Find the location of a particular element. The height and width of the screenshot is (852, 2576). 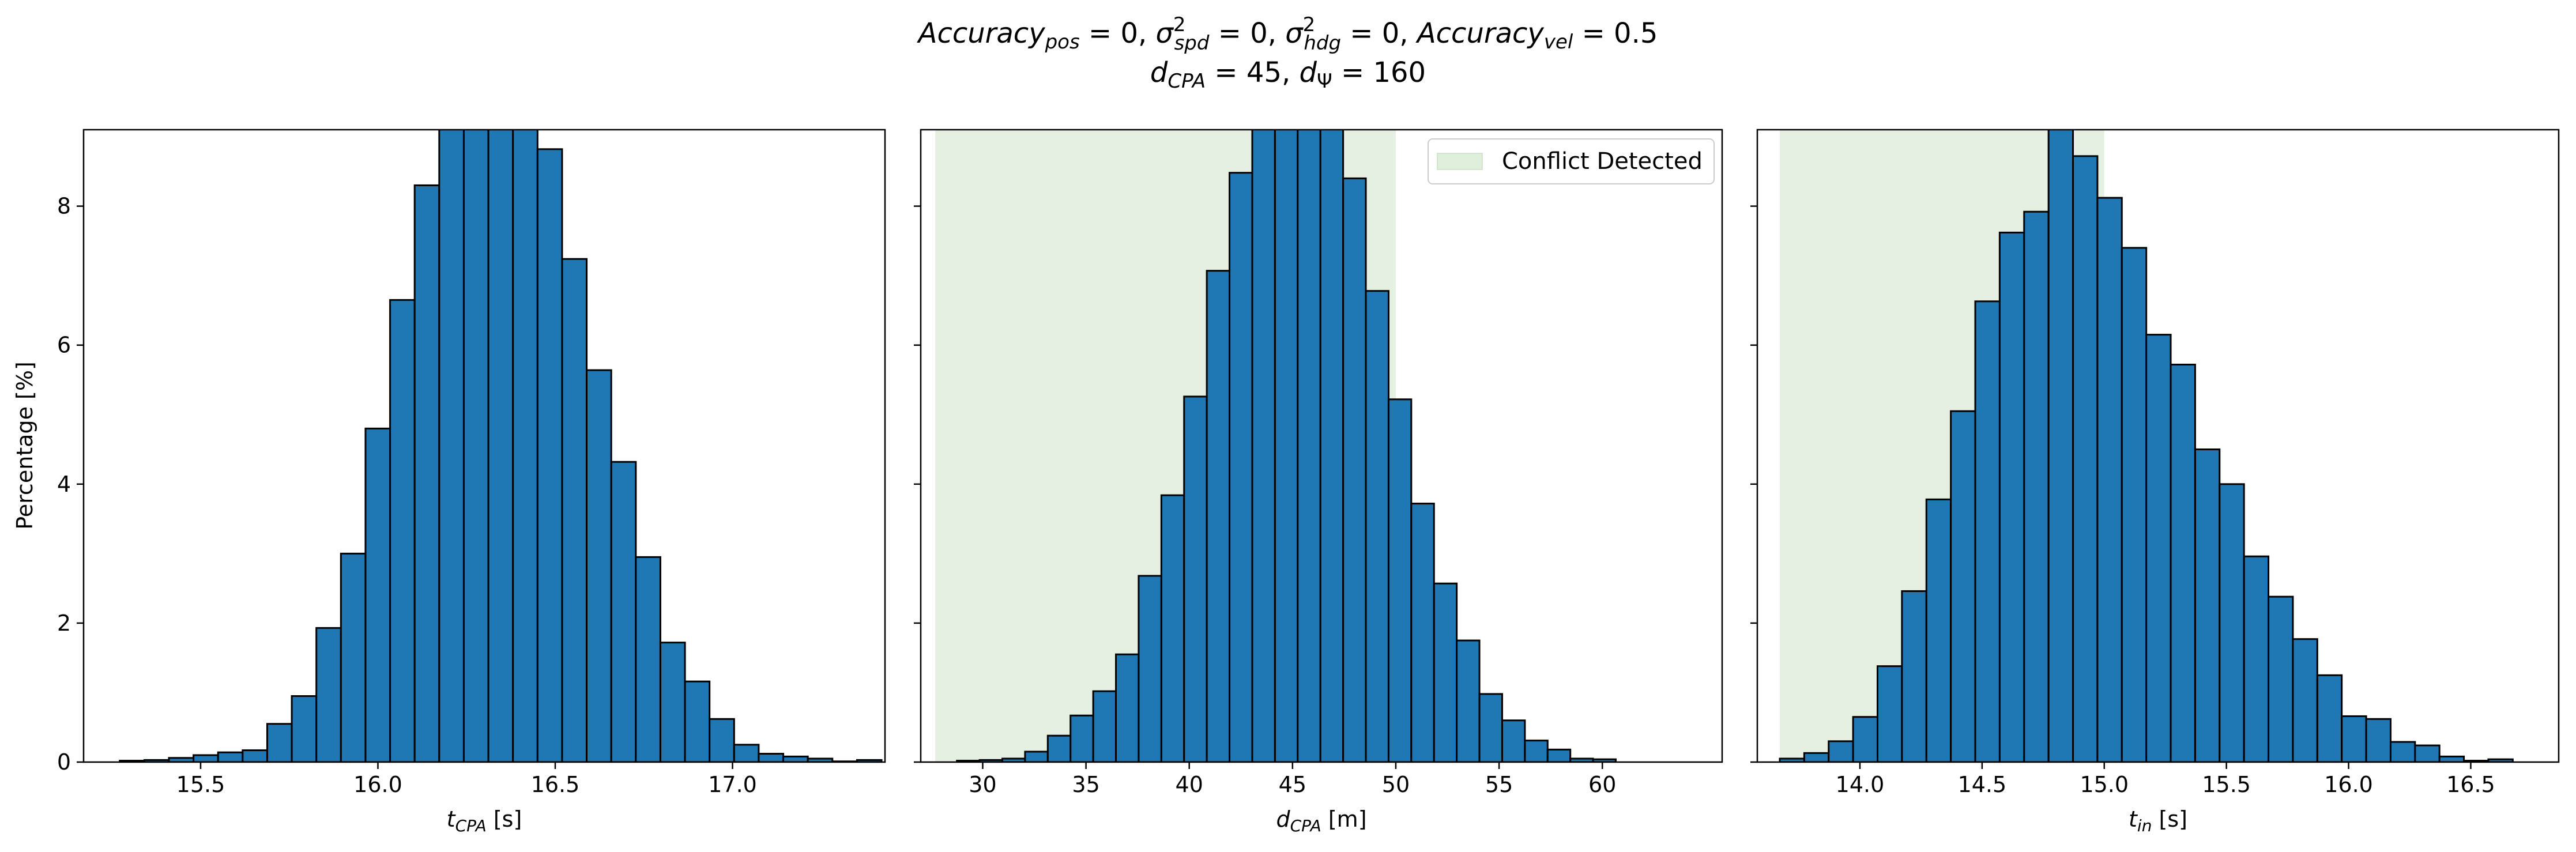

legend-label: Conflict Detected is located at coordinates (1602, 161).